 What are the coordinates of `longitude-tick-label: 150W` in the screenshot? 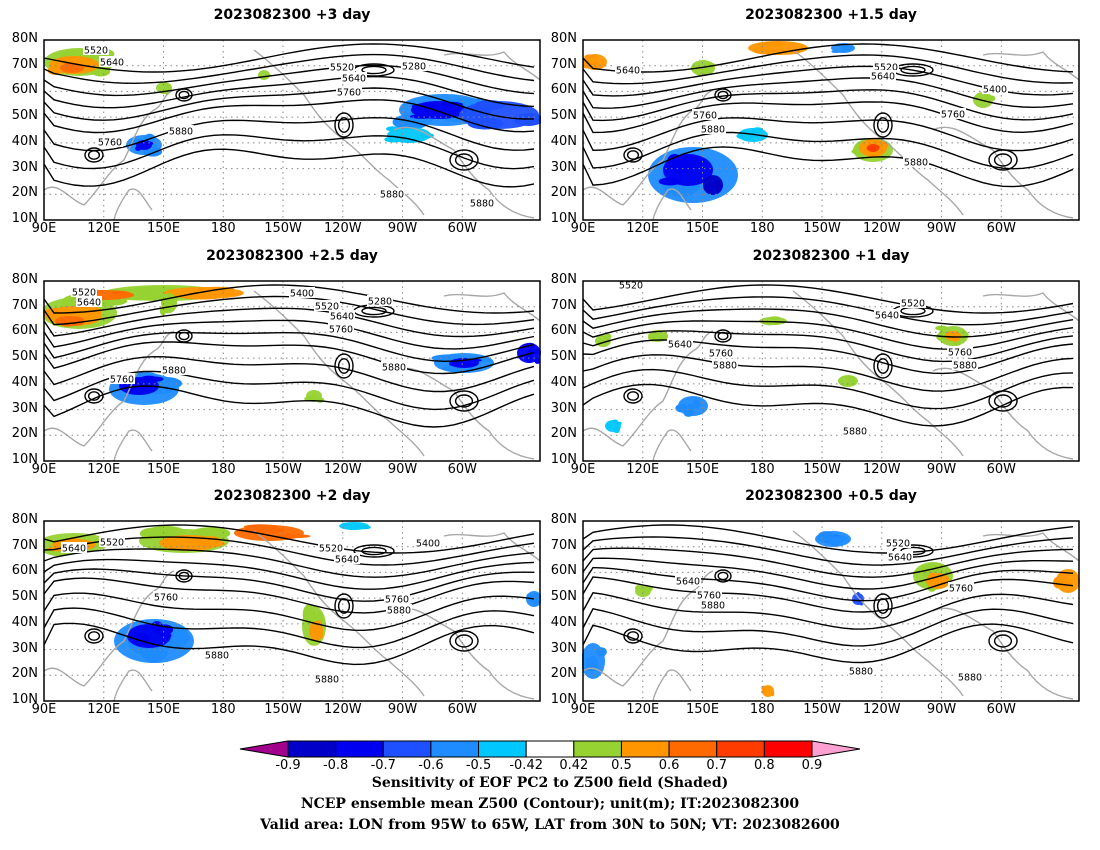 It's located at (283, 709).